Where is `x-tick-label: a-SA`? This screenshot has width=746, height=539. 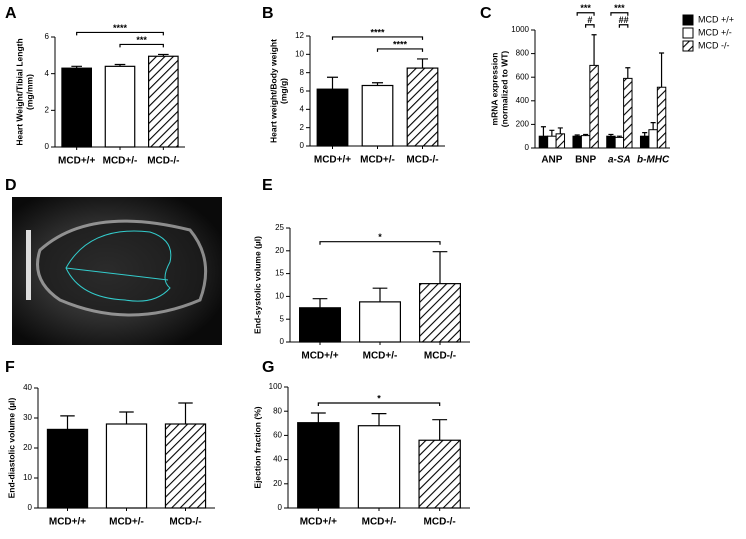 x-tick-label: a-SA is located at coordinates (619, 160).